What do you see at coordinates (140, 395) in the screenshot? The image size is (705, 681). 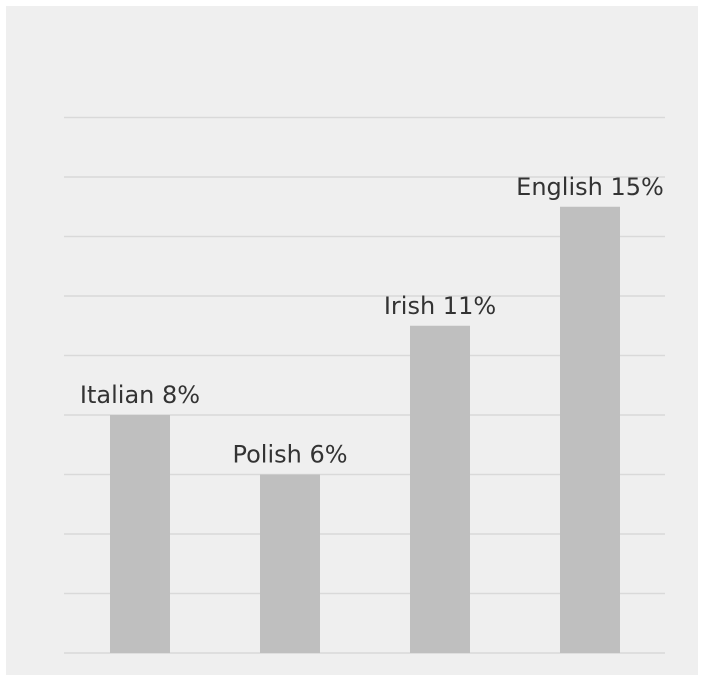 I see `data-label-italian: Italian 8%` at bounding box center [140, 395].